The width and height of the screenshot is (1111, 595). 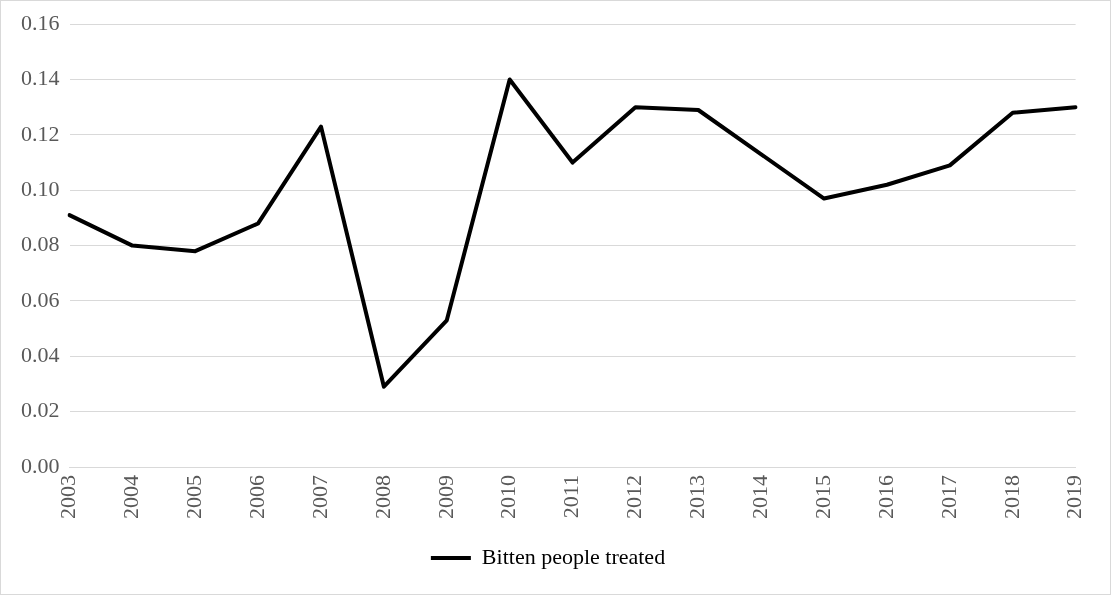 What do you see at coordinates (759, 497) in the screenshot?
I see `x-tick-label: 2014` at bounding box center [759, 497].